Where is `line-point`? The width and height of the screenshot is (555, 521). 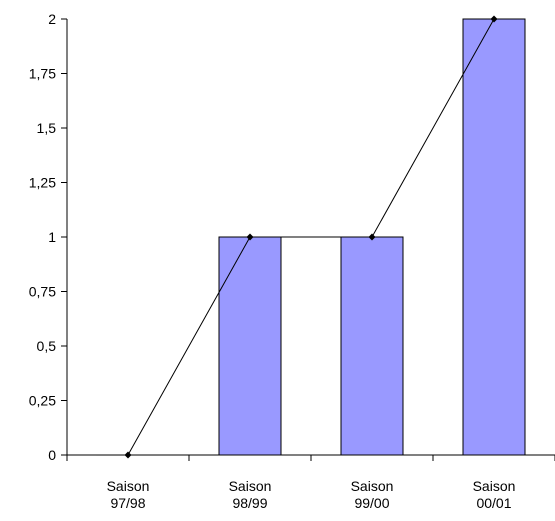
line-point is located at coordinates (128, 455).